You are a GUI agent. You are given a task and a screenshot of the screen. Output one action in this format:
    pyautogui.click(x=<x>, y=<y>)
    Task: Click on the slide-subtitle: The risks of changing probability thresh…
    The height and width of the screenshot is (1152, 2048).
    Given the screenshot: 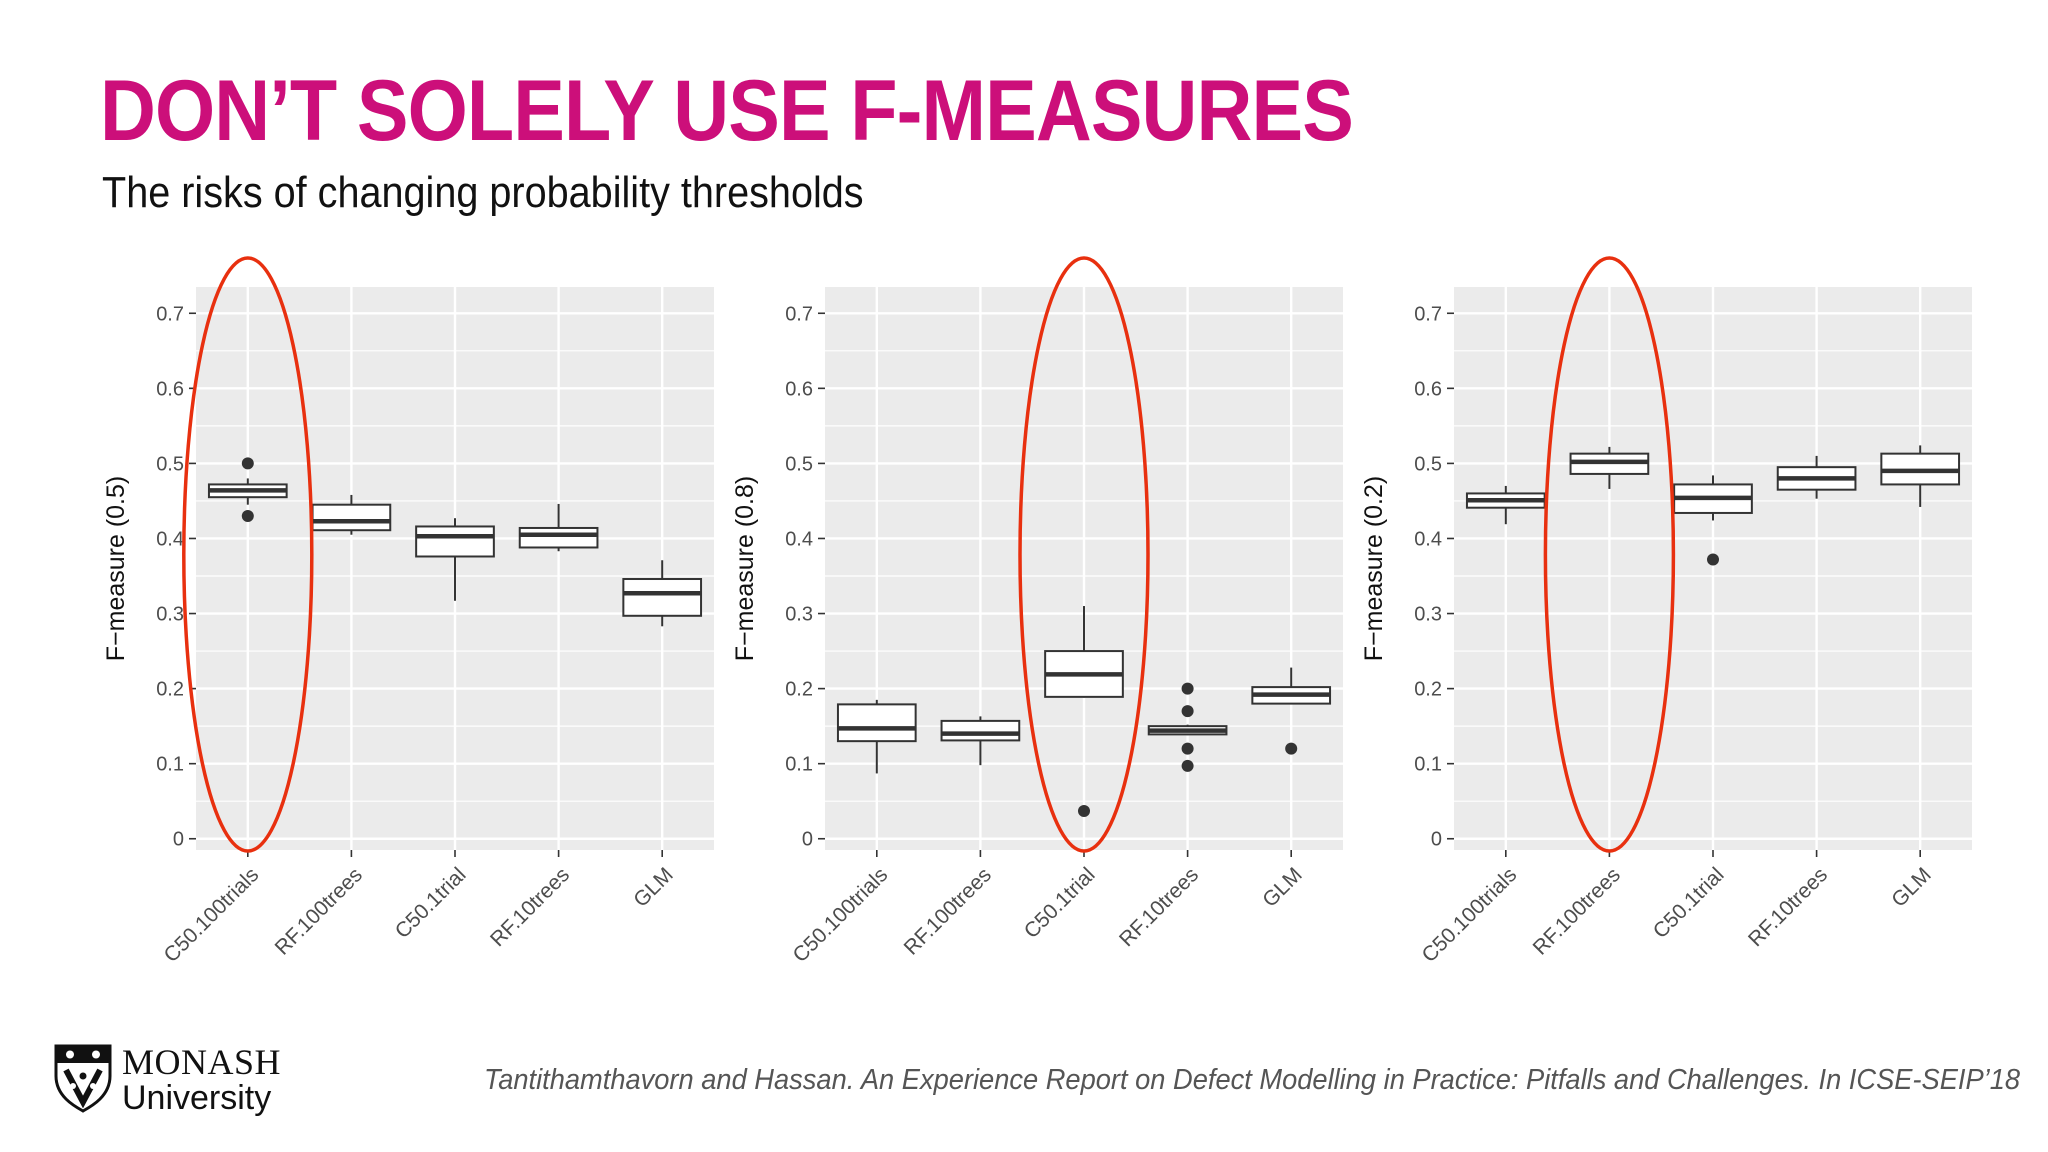 What is the action you would take?
    pyautogui.click(x=483, y=192)
    